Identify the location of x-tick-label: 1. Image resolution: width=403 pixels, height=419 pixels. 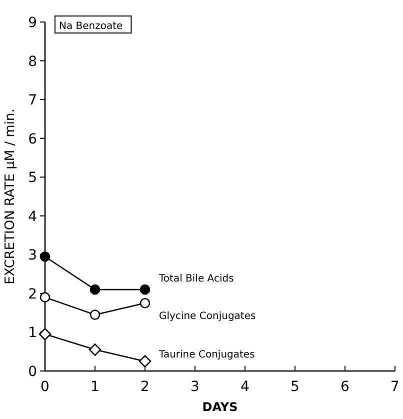
(95, 387).